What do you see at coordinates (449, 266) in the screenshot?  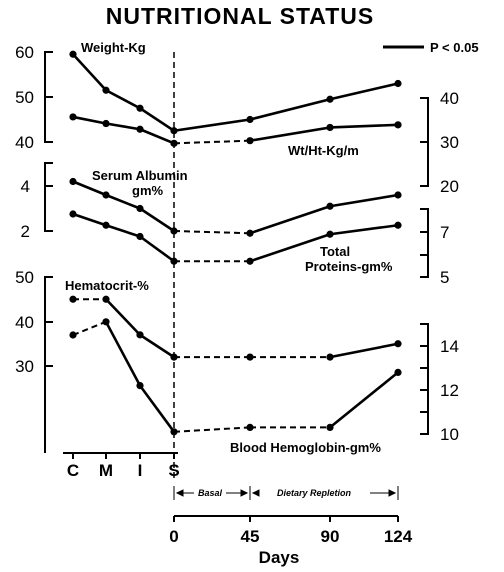 I see `right-tick-labels: 40 30 20 7 5 14 12 10` at bounding box center [449, 266].